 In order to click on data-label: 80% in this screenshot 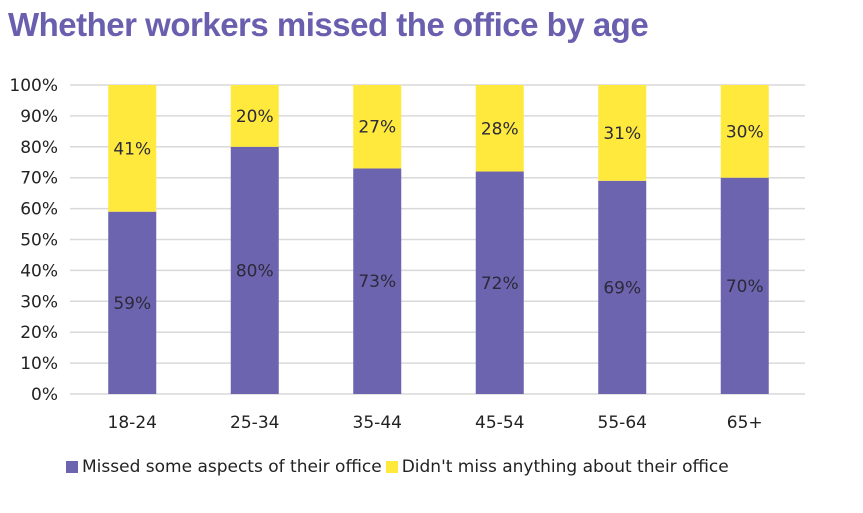, I will do `click(255, 271)`.